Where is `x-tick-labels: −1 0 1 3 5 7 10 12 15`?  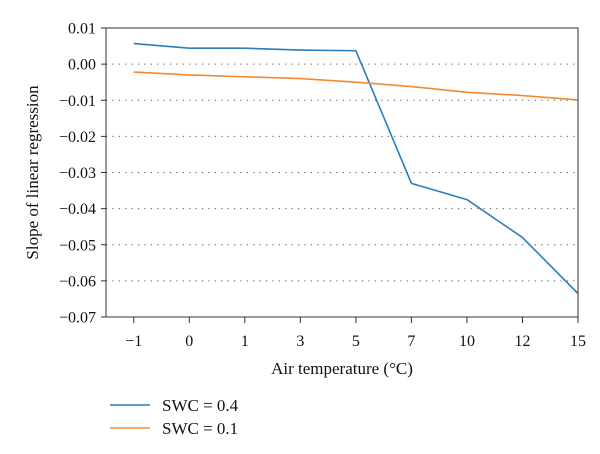 x-tick-labels: −1 0 1 3 5 7 10 12 15 is located at coordinates (355, 341).